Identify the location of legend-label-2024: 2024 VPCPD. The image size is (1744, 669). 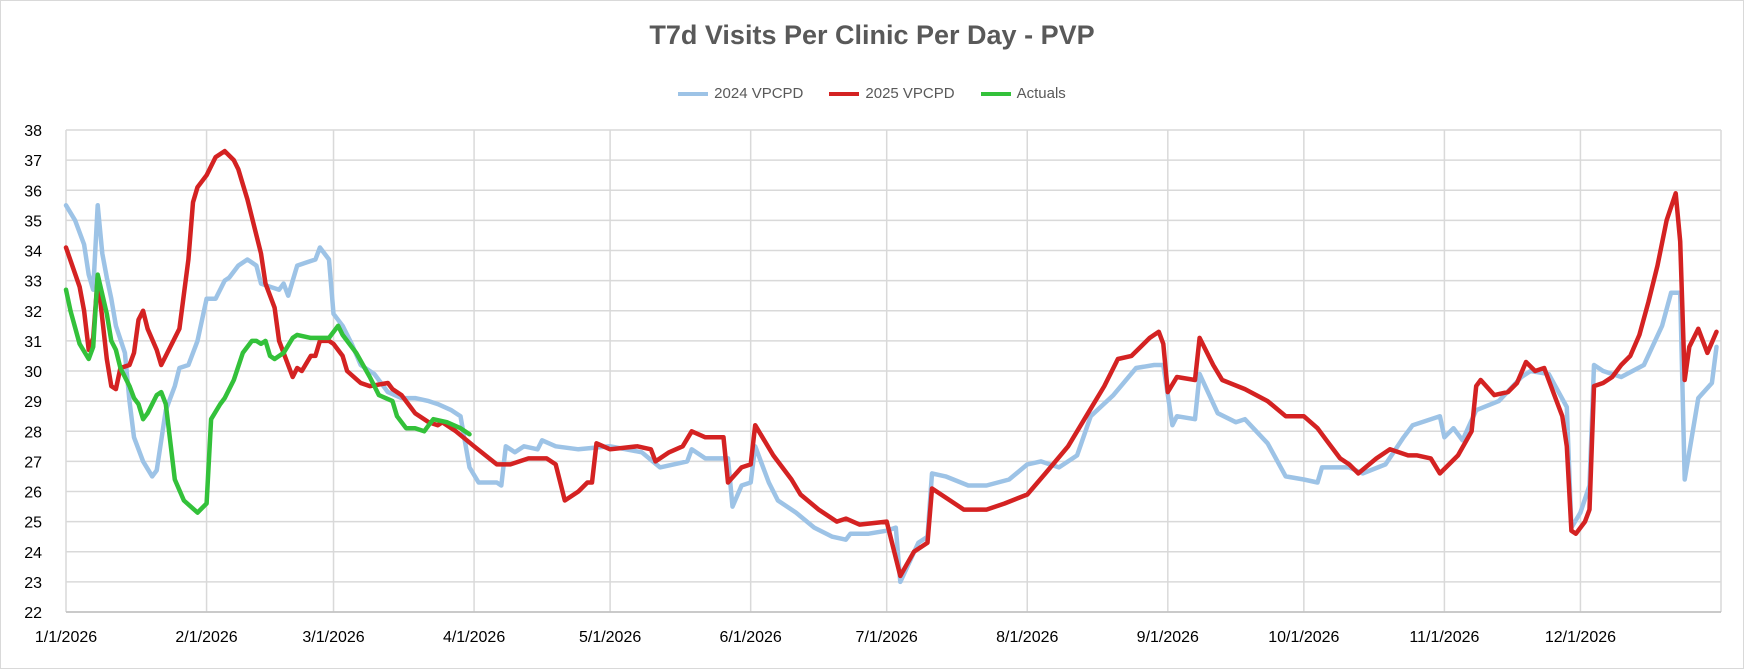
(759, 93).